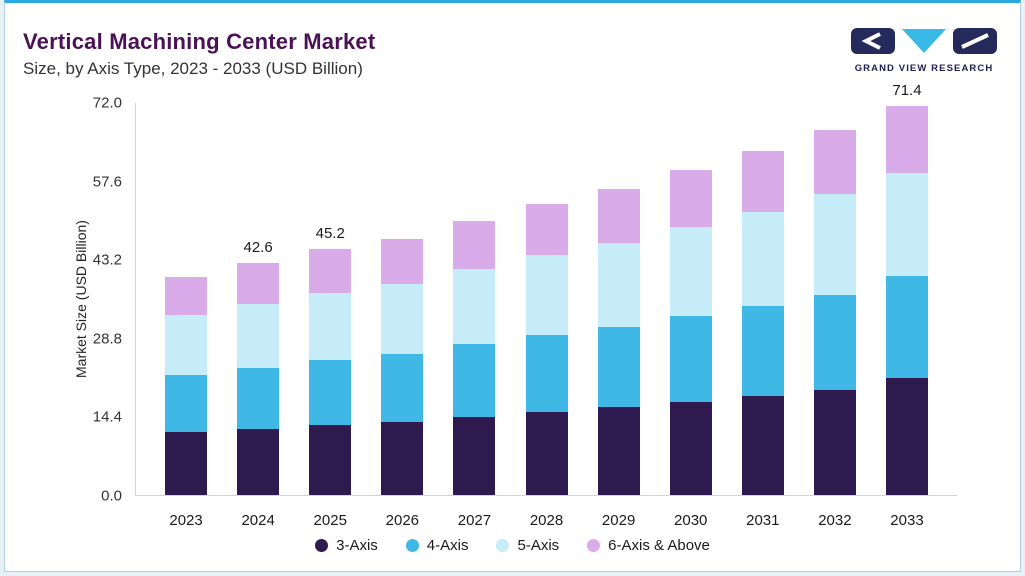  What do you see at coordinates (258, 248) in the screenshot?
I see `bar-value-label: 42.6` at bounding box center [258, 248].